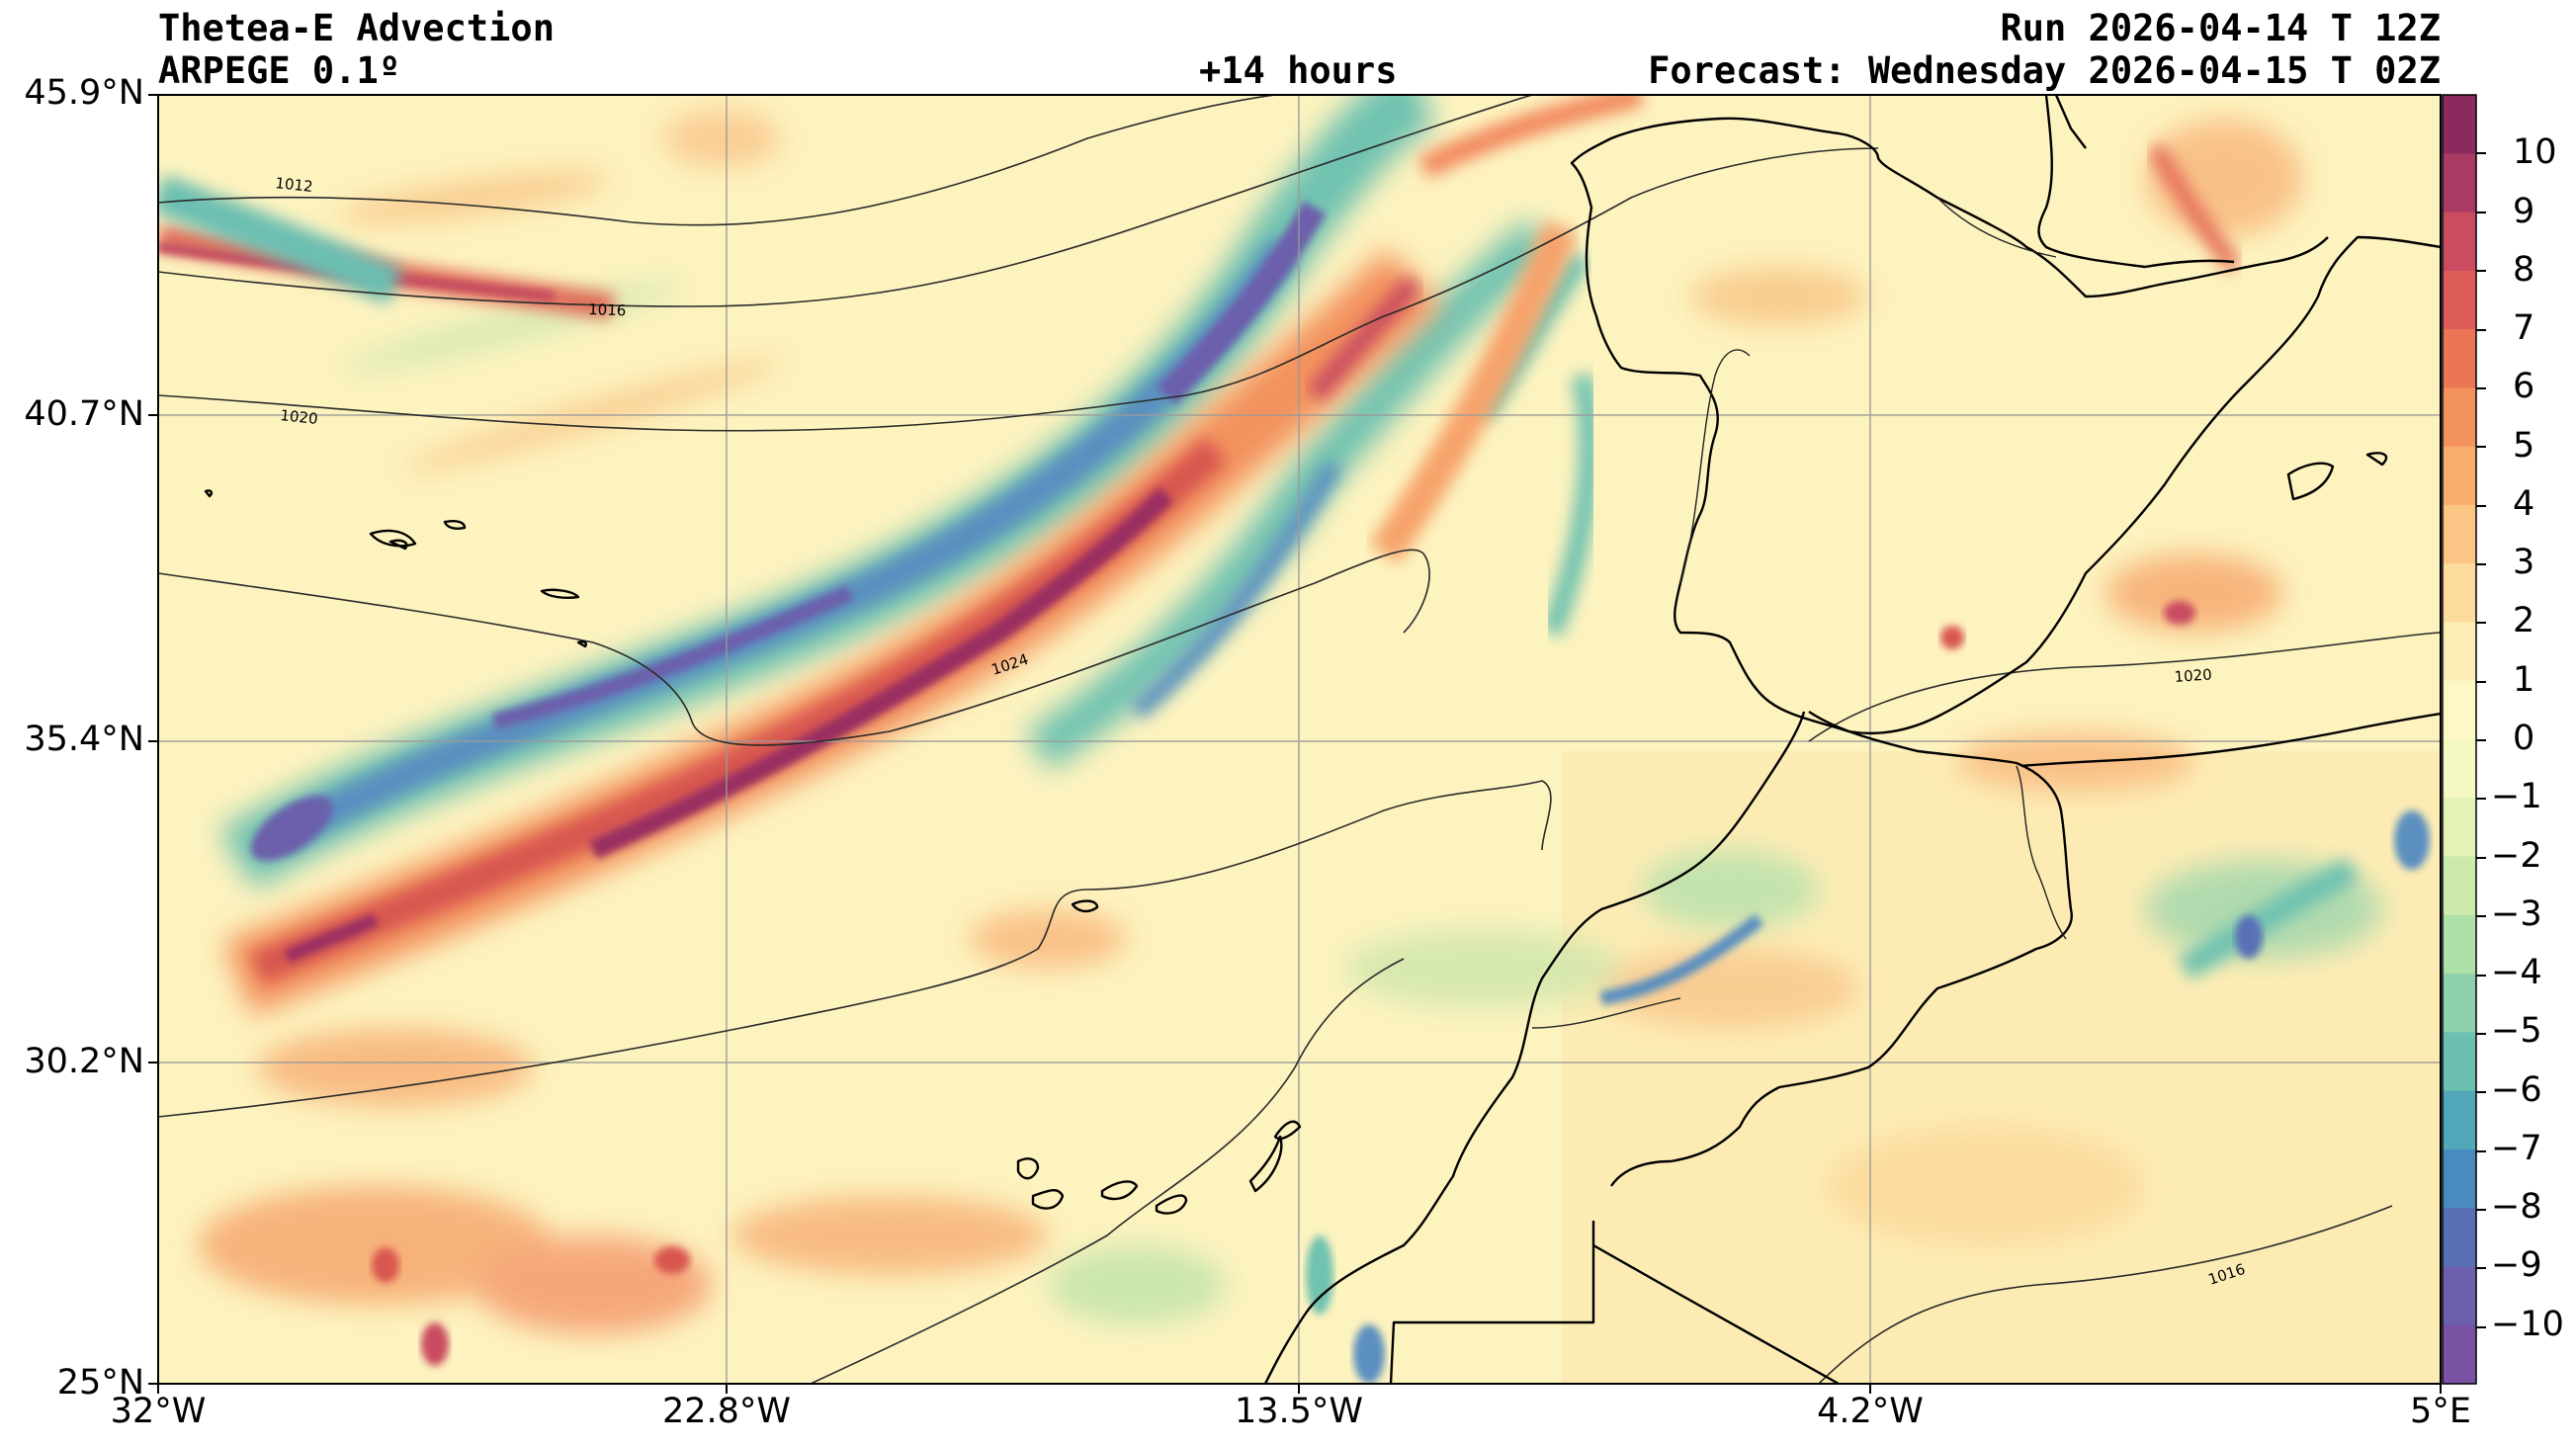 The image size is (2576, 1446). I want to click on colorbar-tick-label: 0, so click(2523, 738).